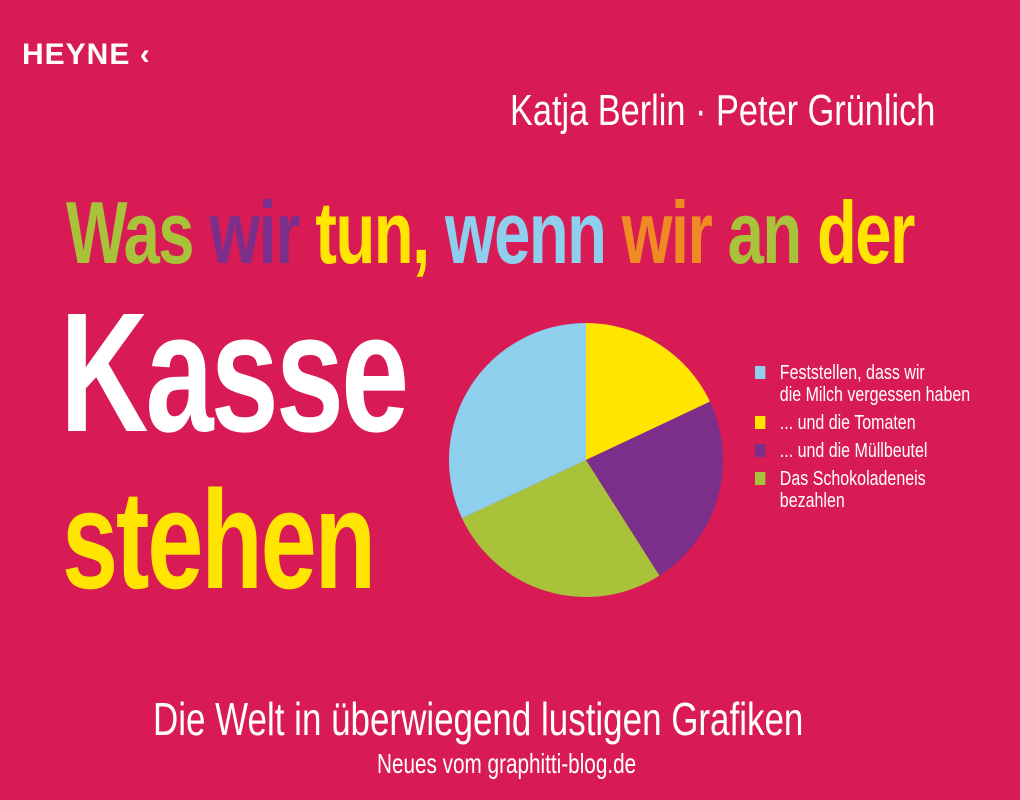 The width and height of the screenshot is (1020, 800). I want to click on title-line: Was wir tun, wenn wir an der, so click(498, 233).